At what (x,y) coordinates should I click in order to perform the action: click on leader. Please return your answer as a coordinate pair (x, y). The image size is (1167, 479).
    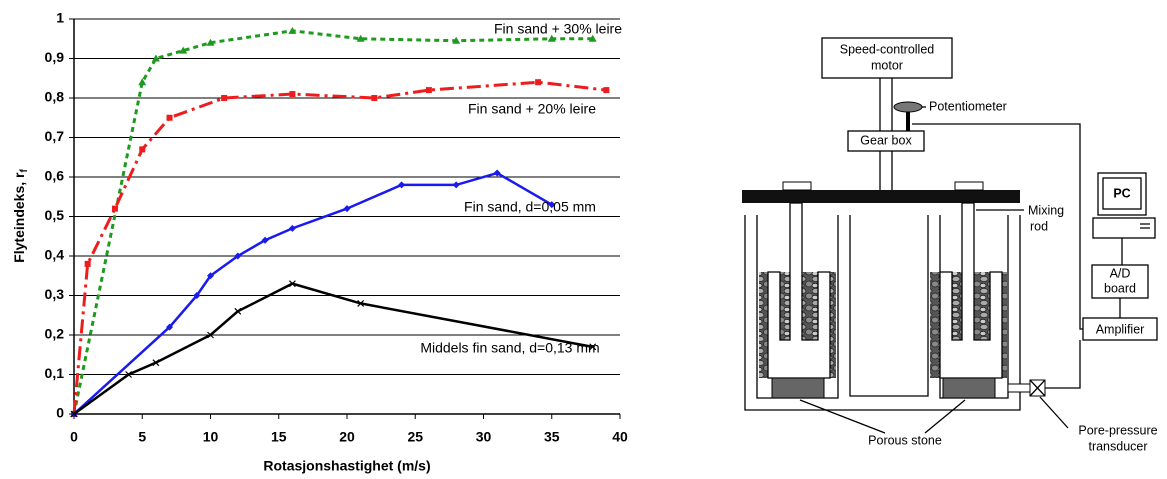
    Looking at the image, I should click on (882, 416).